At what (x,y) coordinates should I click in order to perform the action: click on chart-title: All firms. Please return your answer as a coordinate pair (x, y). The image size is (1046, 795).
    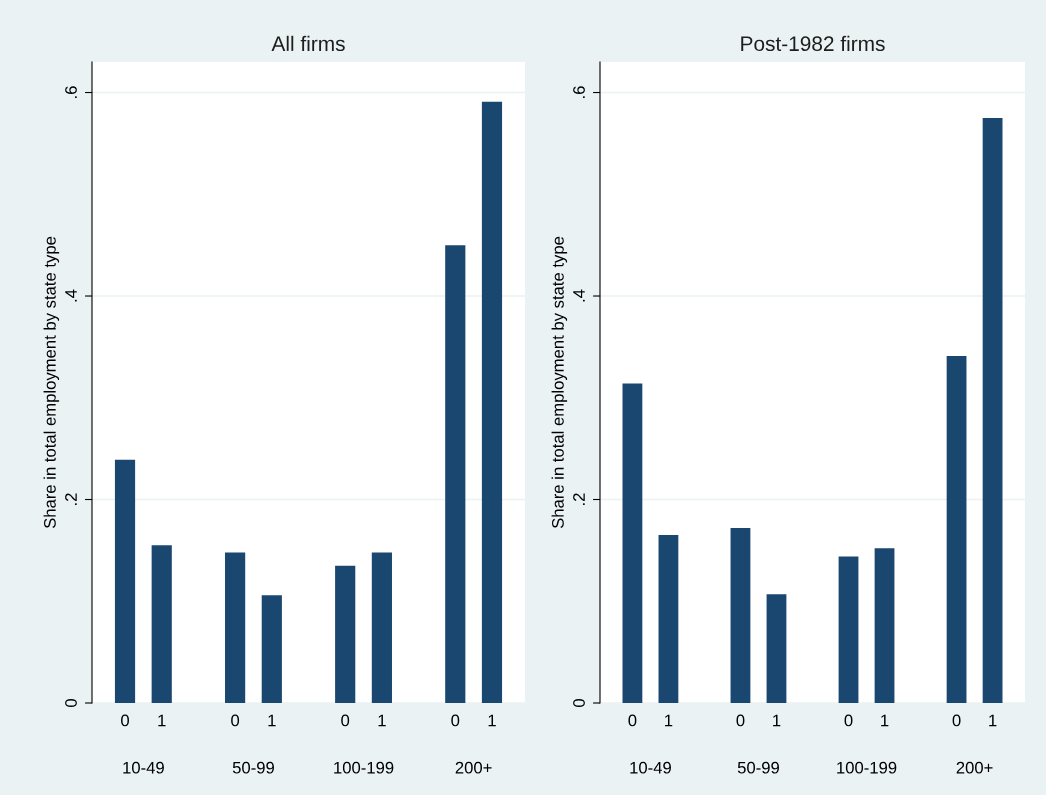
    Looking at the image, I should click on (308, 43).